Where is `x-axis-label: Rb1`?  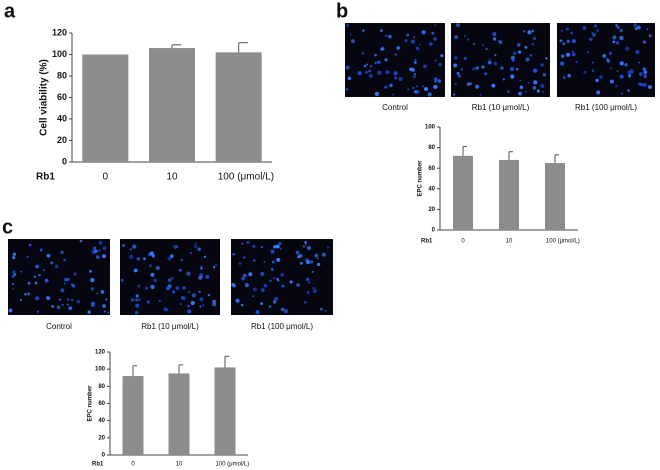
x-axis-label: Rb1 is located at coordinates (45, 177).